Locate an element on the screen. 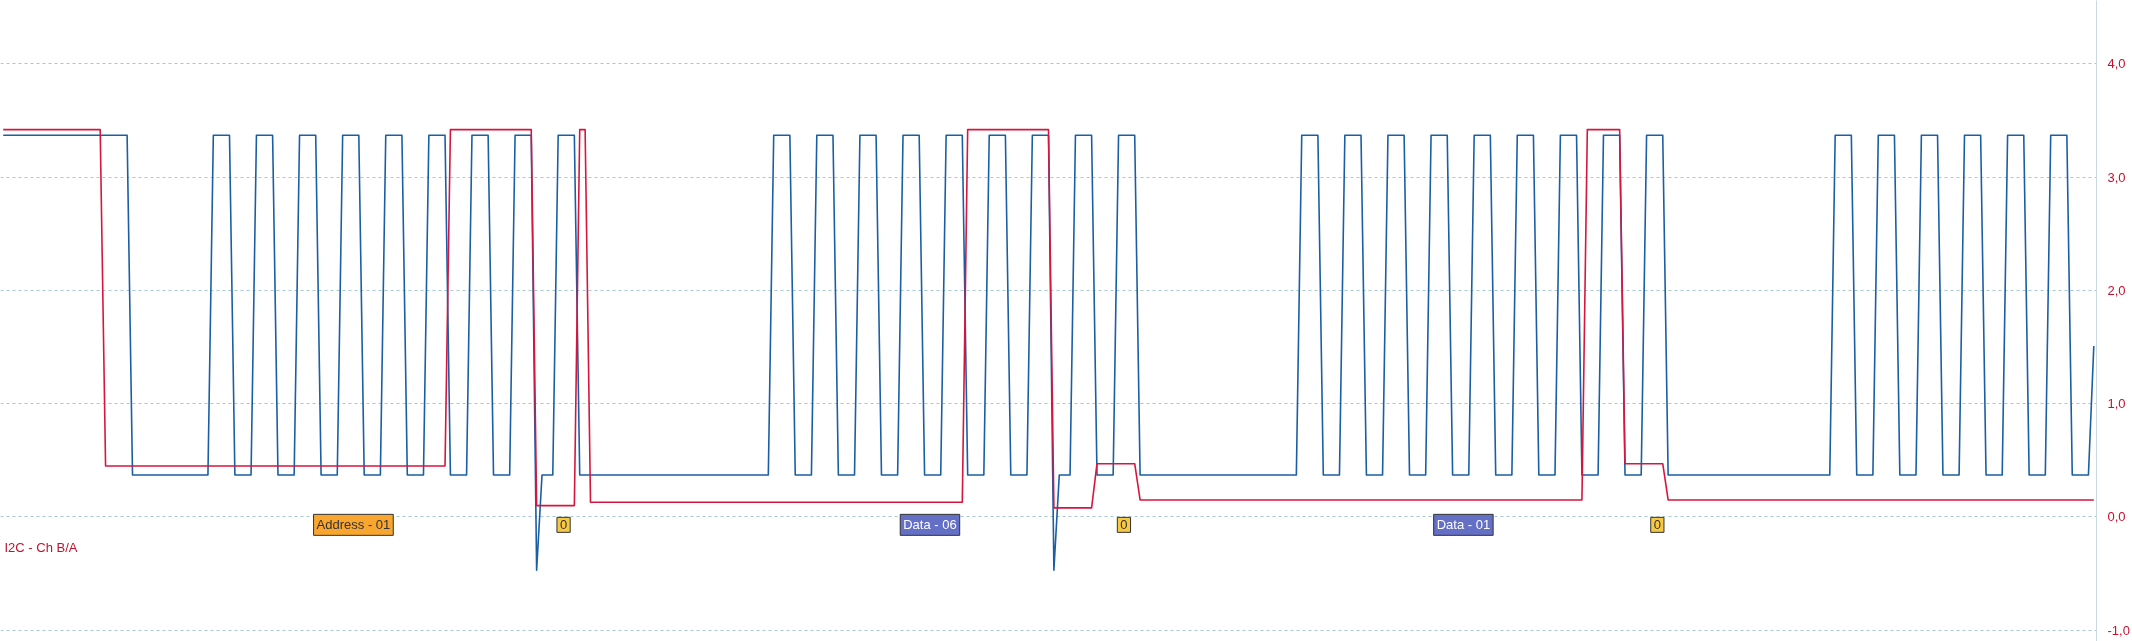  x-tick-label: Data - 01 is located at coordinates (1463, 525).